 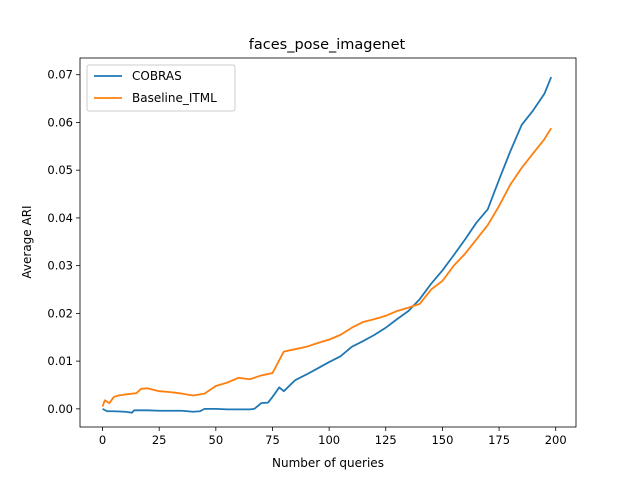 I want to click on legend-label-cobras: COBRAS, so click(x=157, y=76).